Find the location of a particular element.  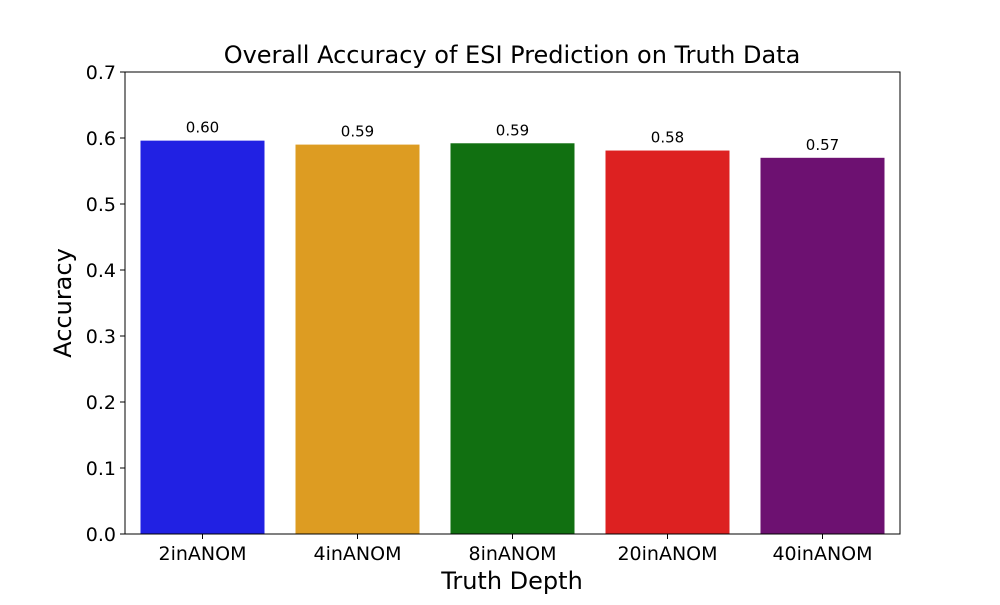

data-label-20inANOM: 0.58 is located at coordinates (667, 138).